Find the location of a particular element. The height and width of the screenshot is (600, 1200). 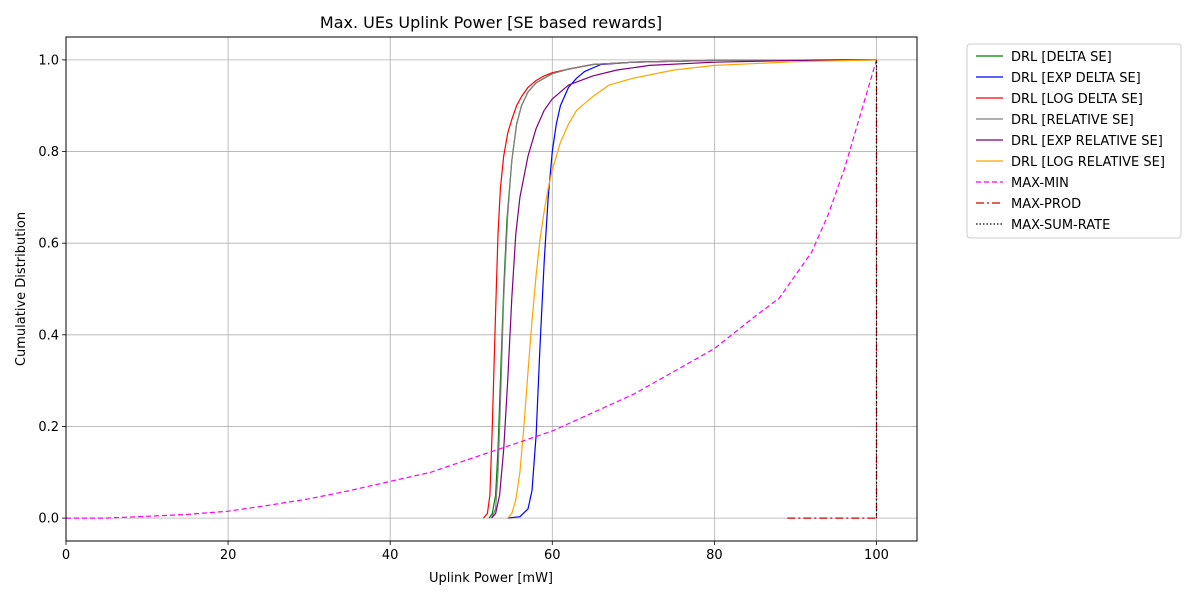

legend-box is located at coordinates (1074, 141).